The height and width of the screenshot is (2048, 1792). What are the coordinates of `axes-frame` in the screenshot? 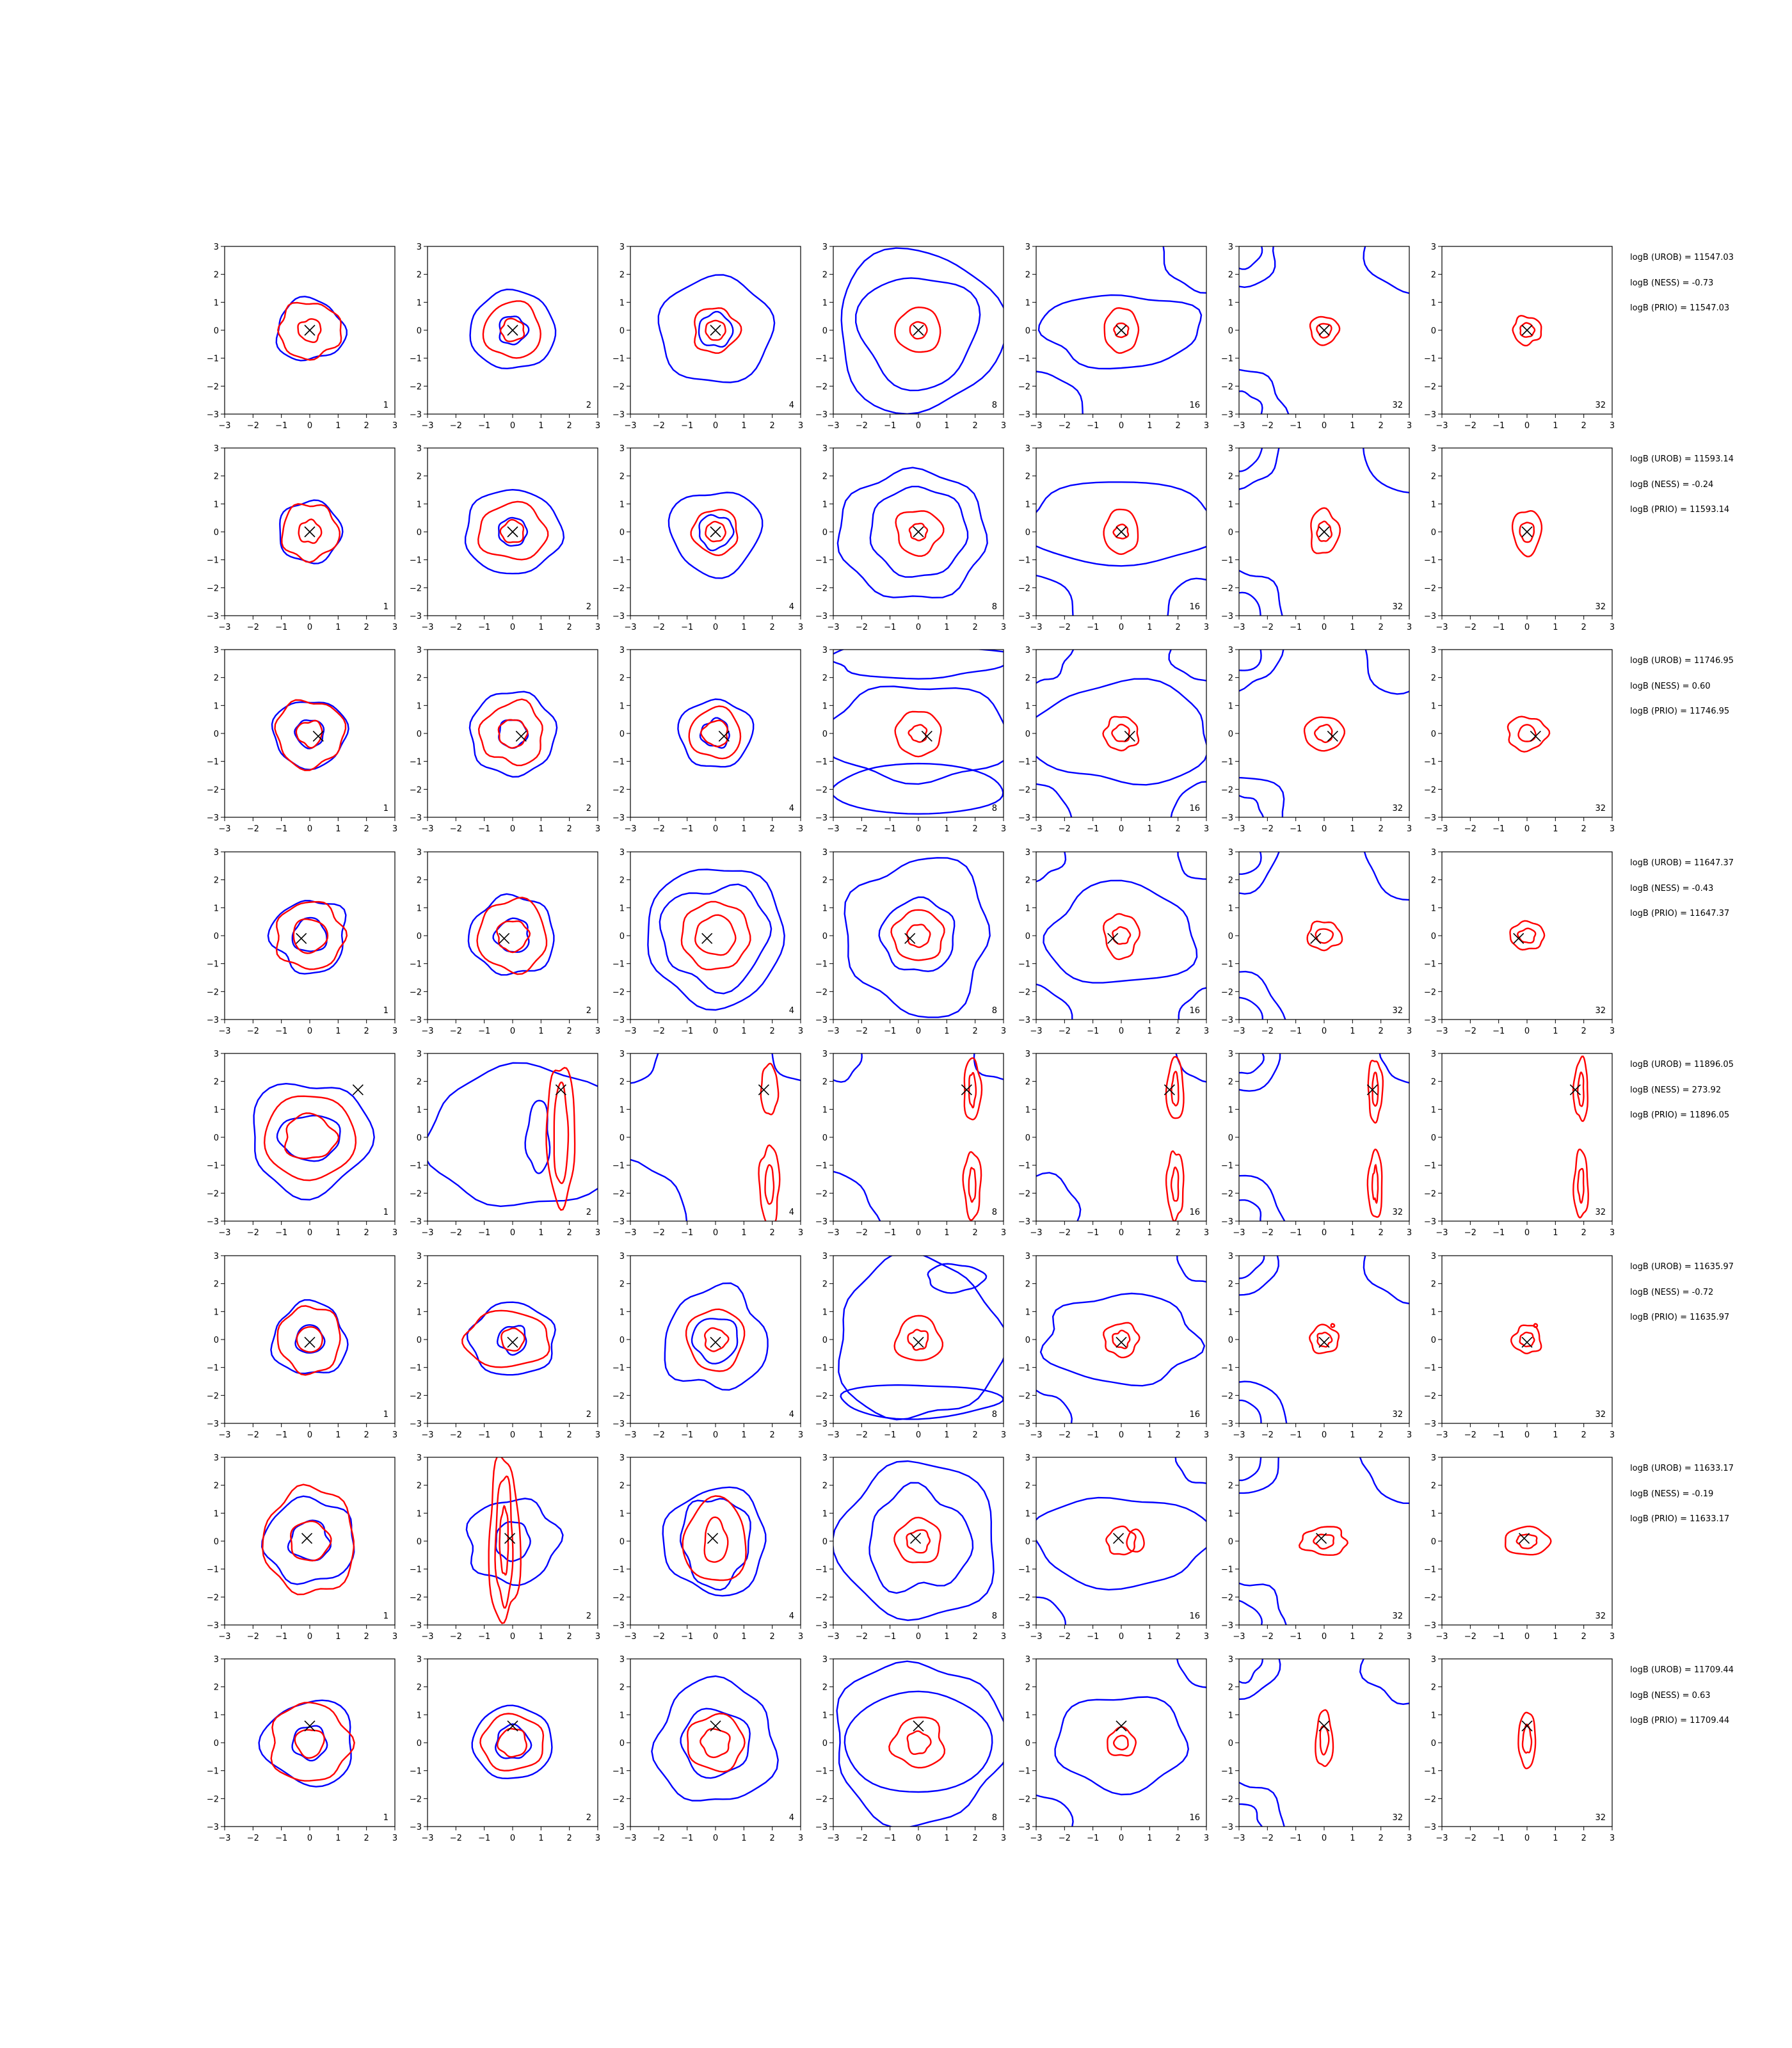 It's located at (1121, 935).